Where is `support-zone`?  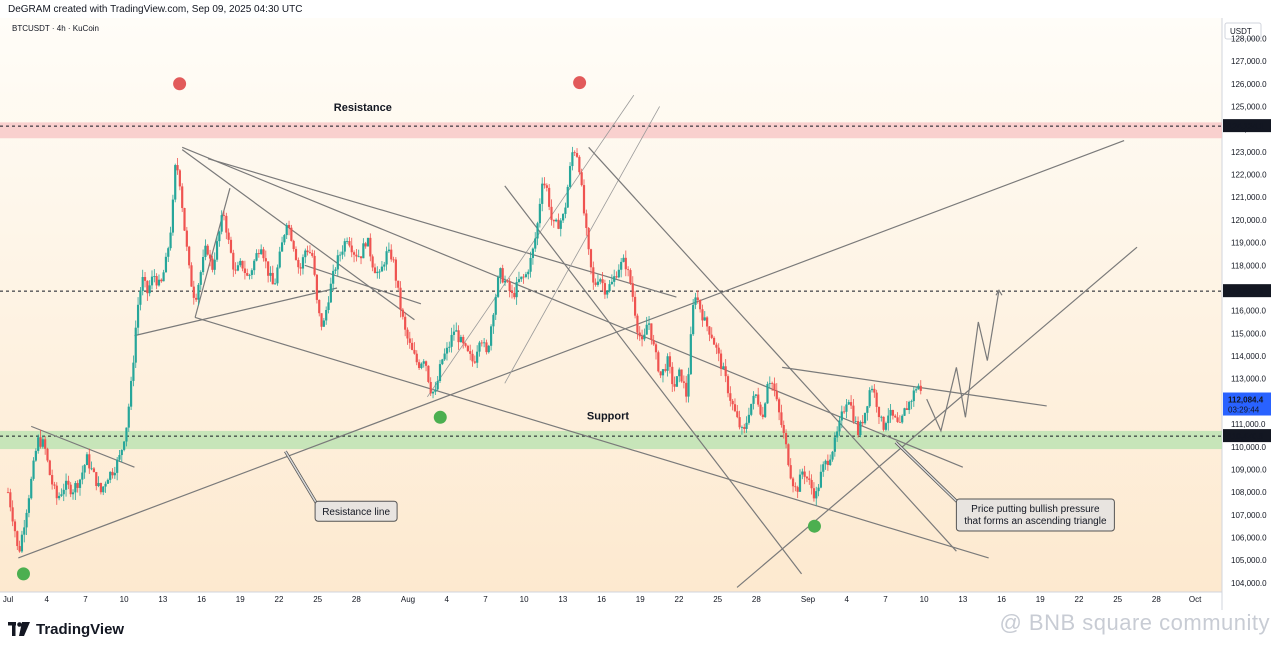 support-zone is located at coordinates (611, 440).